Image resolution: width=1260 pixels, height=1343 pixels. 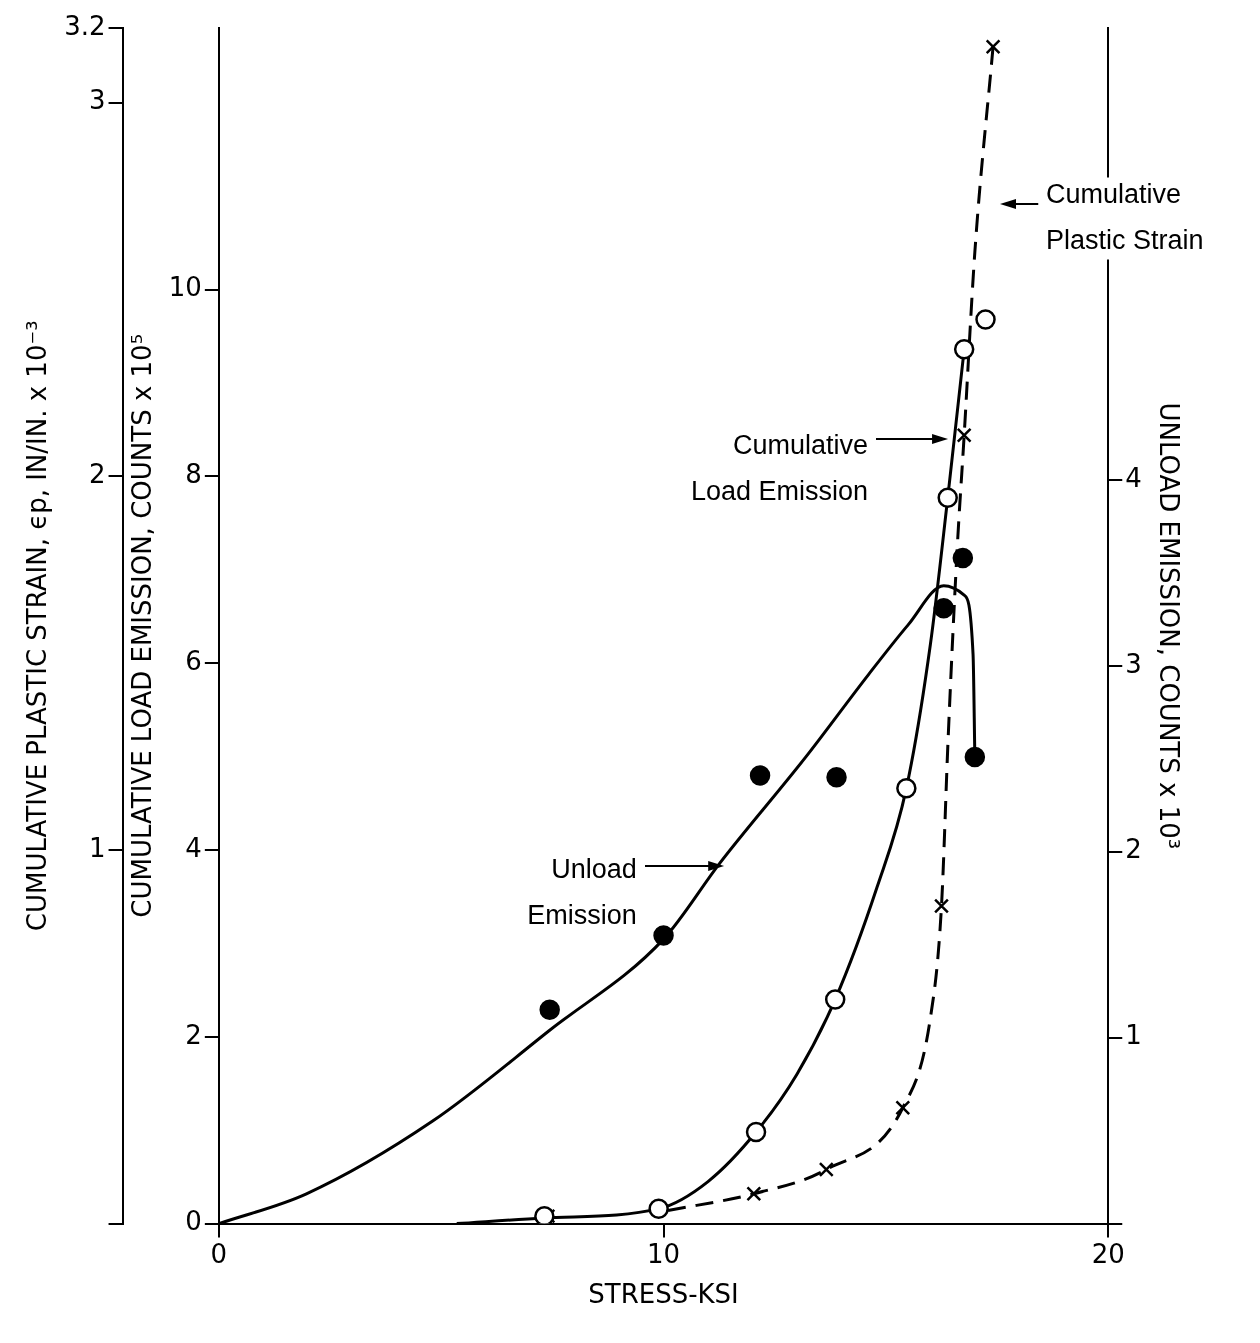 What do you see at coordinates (193, 1221) in the screenshot?
I see `y2-tick-label: 0` at bounding box center [193, 1221].